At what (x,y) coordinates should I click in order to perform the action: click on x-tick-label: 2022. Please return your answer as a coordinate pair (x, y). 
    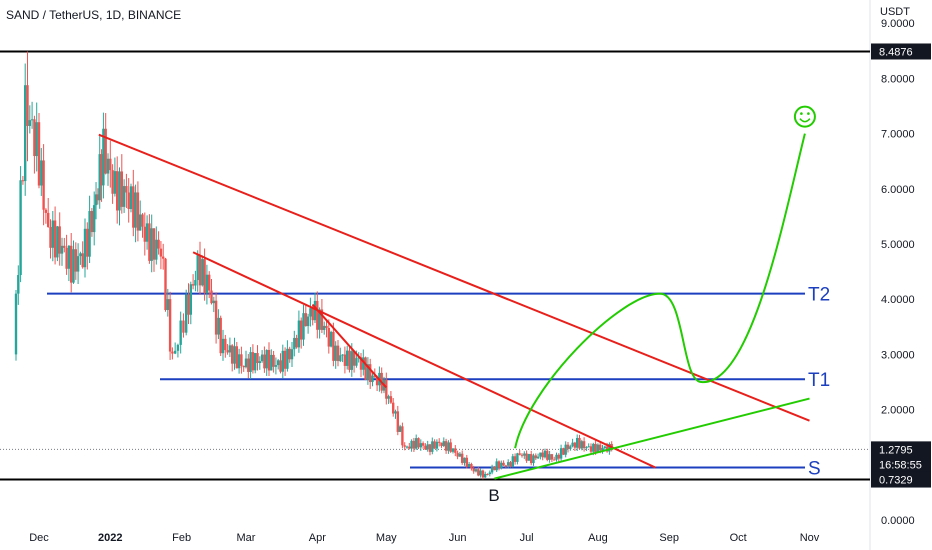
    Looking at the image, I should click on (110, 538).